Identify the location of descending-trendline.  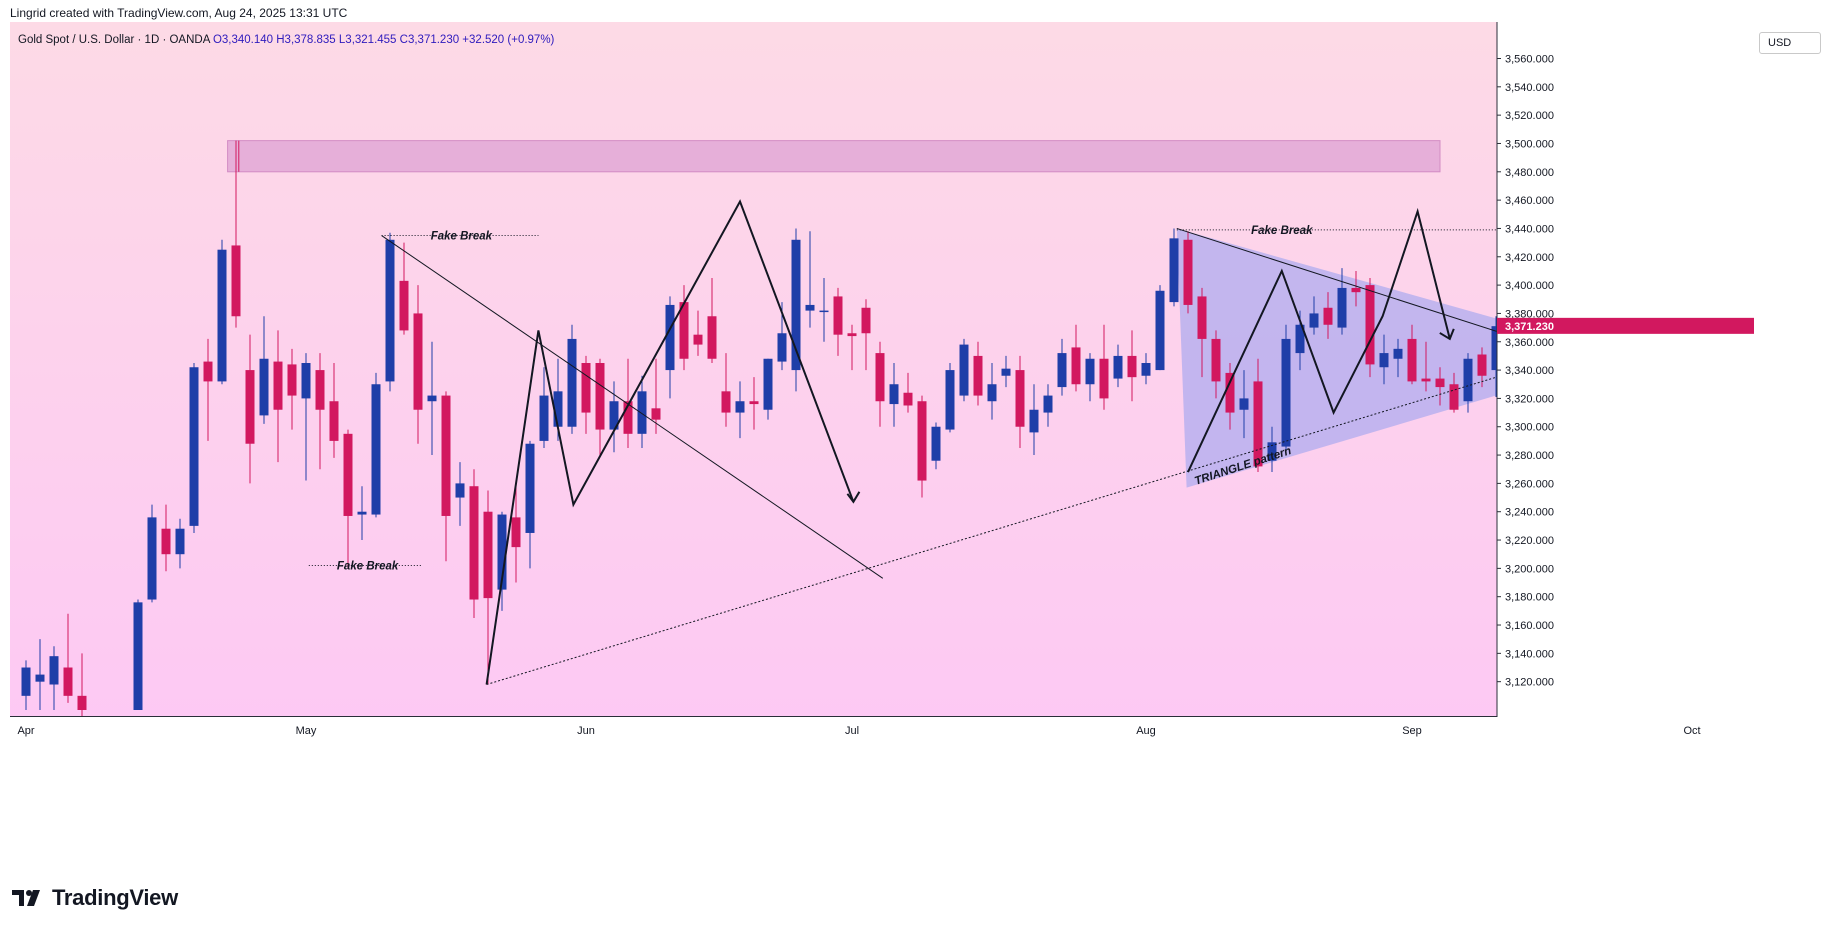
(632, 407).